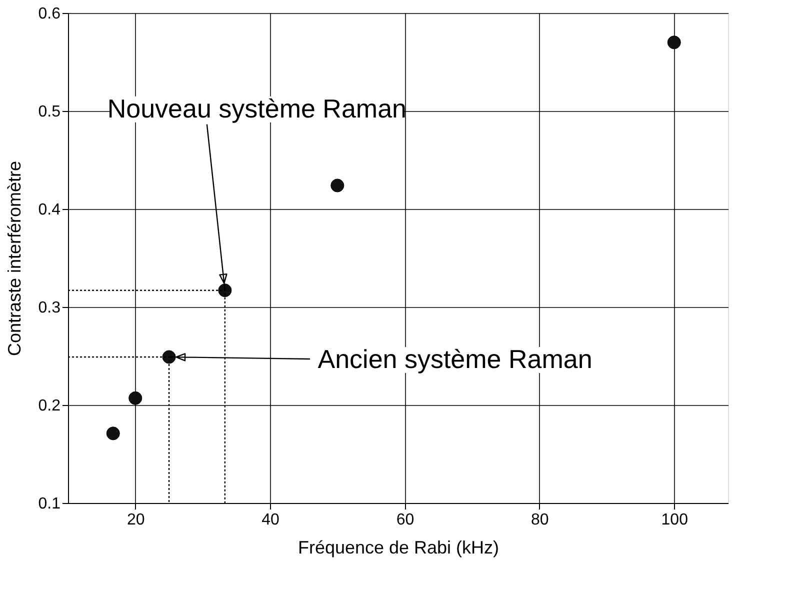  I want to click on y-axis-title: Contraste interféromètre, so click(14, 258).